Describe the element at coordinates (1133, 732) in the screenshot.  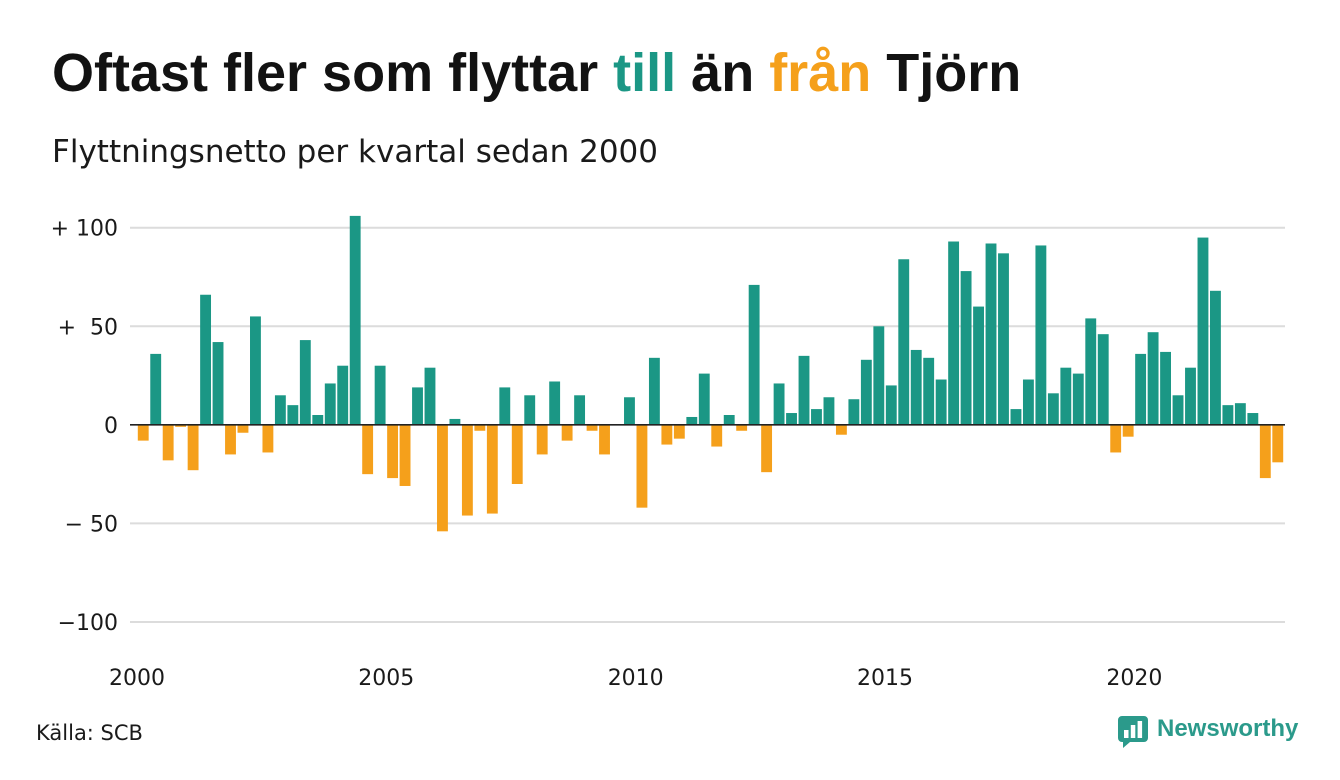
I see `newsworthy-logo-icon` at that location.